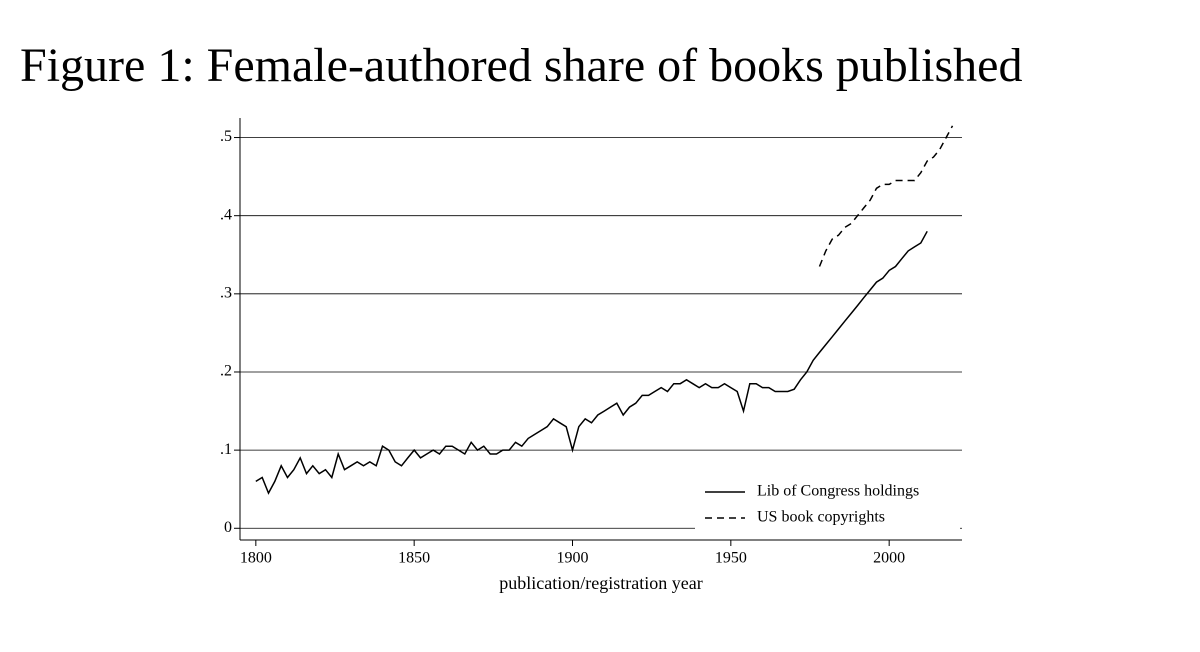 The width and height of the screenshot is (1200, 652). What do you see at coordinates (226, 371) in the screenshot?
I see `y-tick-label: .2` at bounding box center [226, 371].